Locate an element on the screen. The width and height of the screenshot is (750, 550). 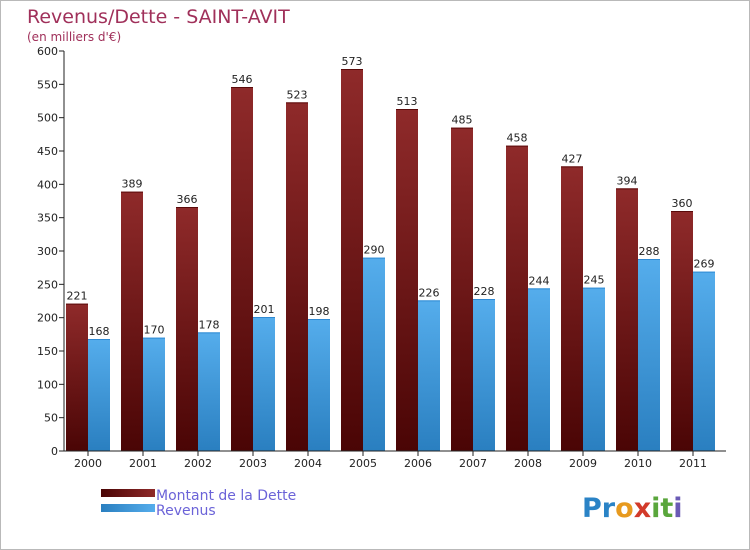
logo-letter: x is located at coordinates (642, 508).